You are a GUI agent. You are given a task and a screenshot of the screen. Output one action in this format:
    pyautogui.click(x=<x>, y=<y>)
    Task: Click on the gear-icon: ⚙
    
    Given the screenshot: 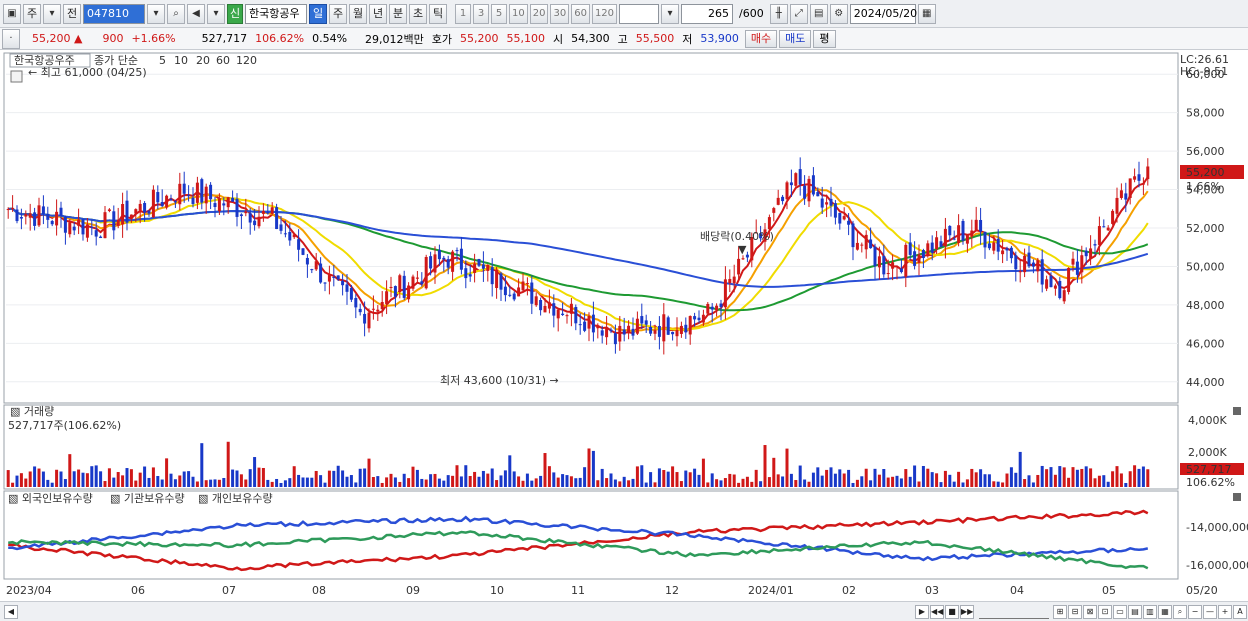 What is the action you would take?
    pyautogui.click(x=838, y=13)
    